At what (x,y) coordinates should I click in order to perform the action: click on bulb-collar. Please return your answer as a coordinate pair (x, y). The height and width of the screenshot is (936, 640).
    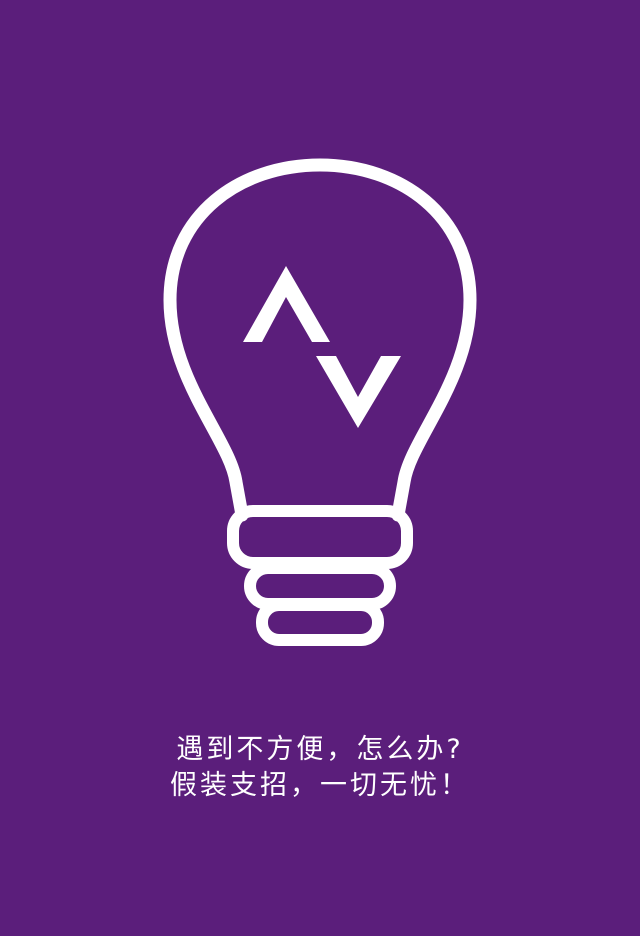
    Looking at the image, I should click on (320, 537).